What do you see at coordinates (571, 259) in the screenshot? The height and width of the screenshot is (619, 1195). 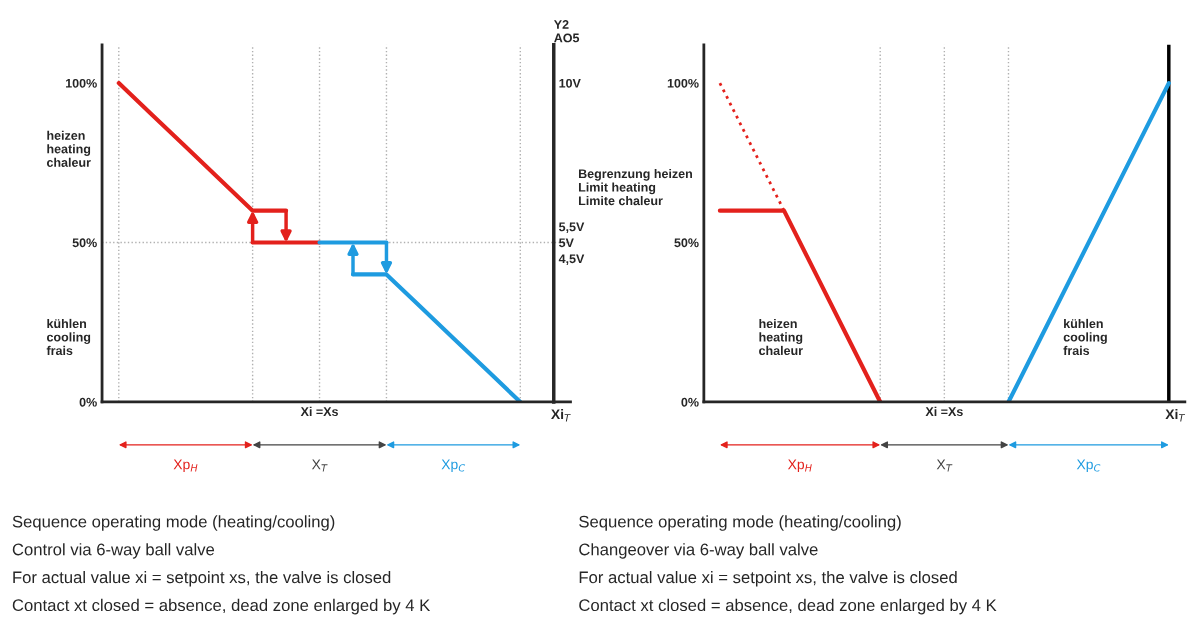 I see `y2-tick-label: 4,5V` at bounding box center [571, 259].